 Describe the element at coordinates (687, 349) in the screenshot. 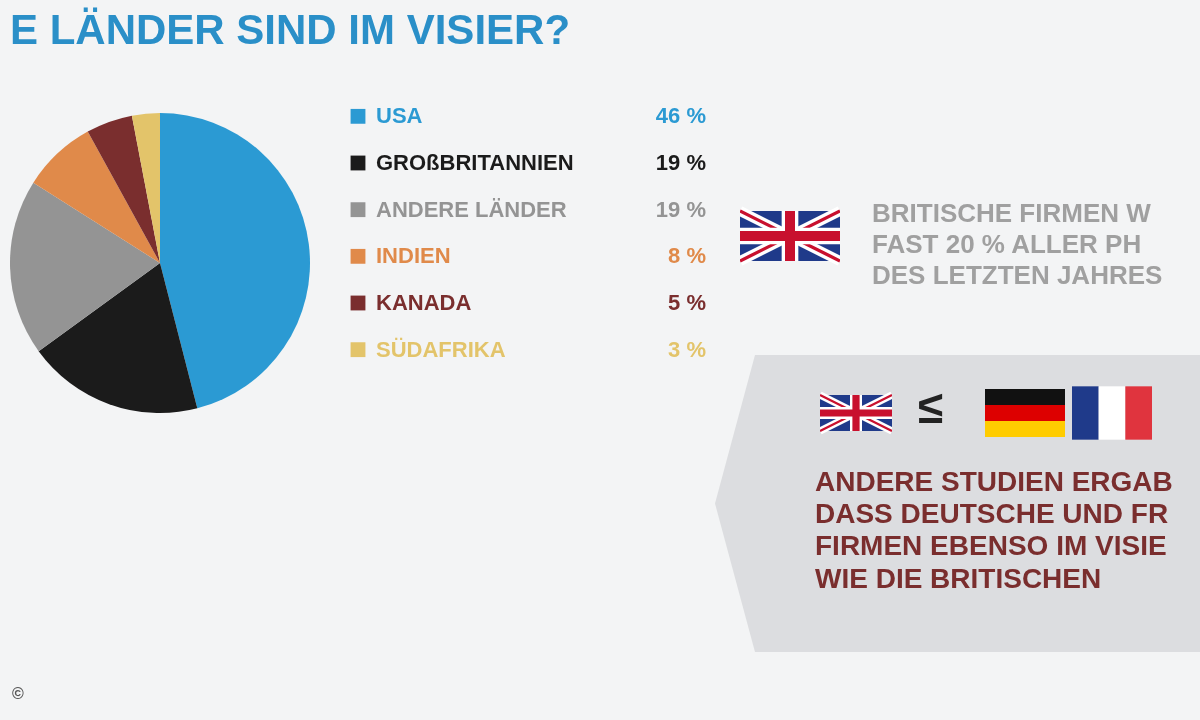

I see `data-label: 3 %` at that location.